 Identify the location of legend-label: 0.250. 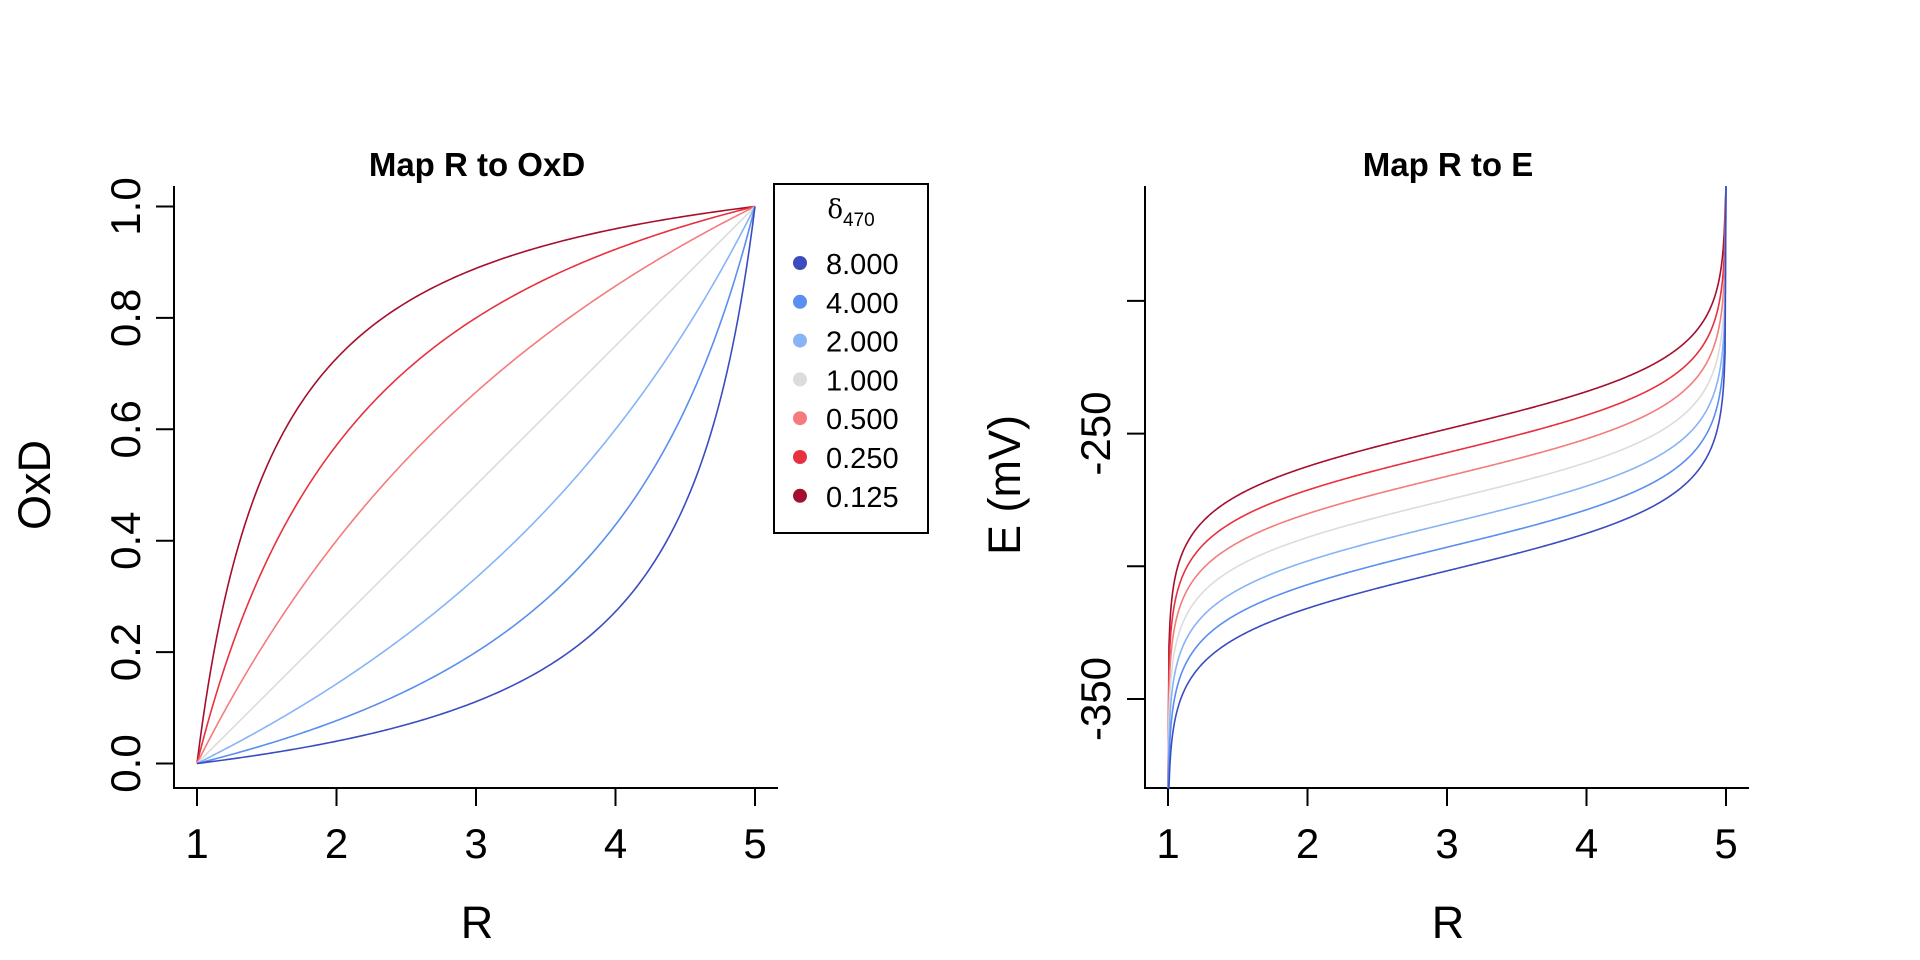
(862, 459).